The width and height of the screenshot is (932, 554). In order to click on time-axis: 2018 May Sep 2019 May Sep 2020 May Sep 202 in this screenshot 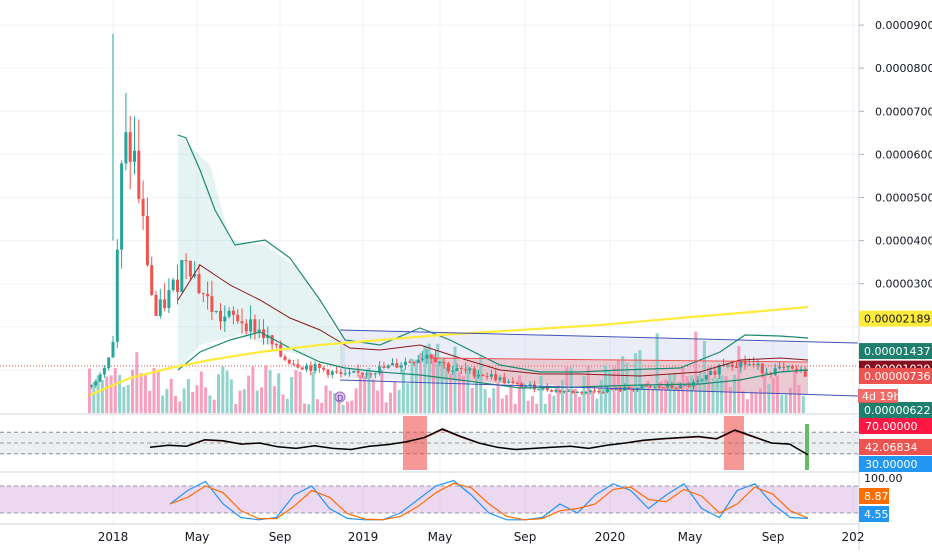, I will do `click(481, 537)`.